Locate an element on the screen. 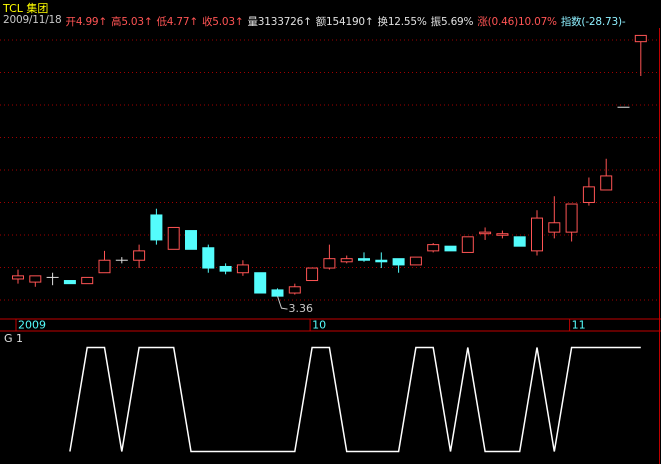 The image size is (661, 464). quote-item: 量3133726↑ is located at coordinates (279, 22).